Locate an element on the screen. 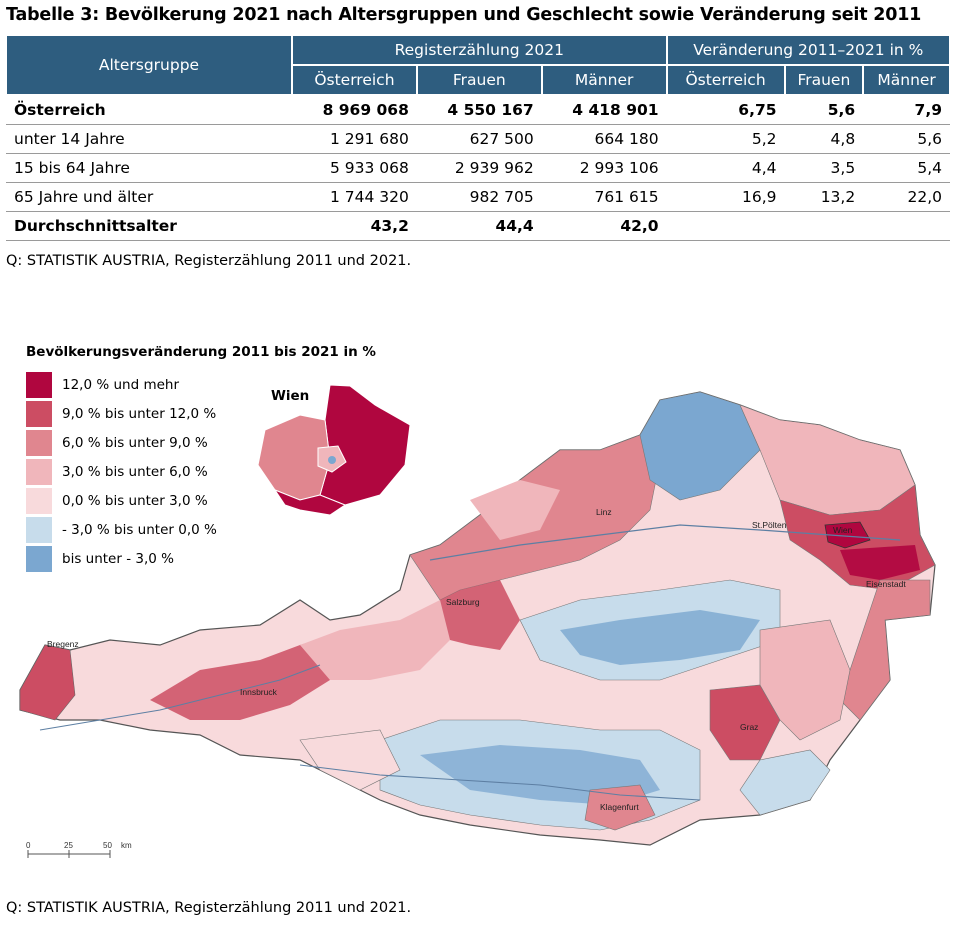  city-label-st-poelten: St.Pölten is located at coordinates (769, 525).